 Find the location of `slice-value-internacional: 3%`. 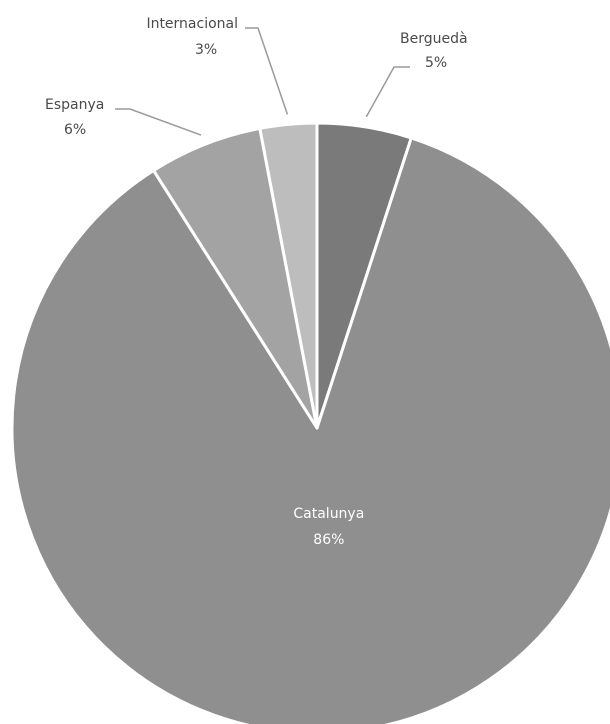

slice-value-internacional: 3% is located at coordinates (206, 50).